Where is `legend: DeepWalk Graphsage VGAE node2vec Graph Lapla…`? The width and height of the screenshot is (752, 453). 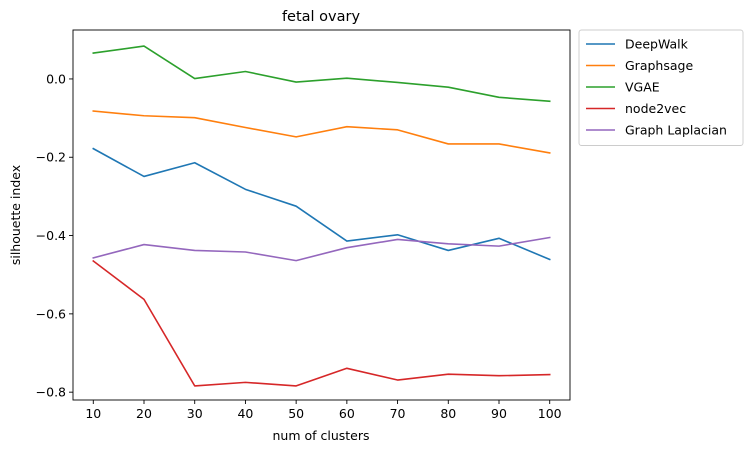 legend: DeepWalk Graphsage VGAE node2vec Graph Lapla… is located at coordinates (661, 87).